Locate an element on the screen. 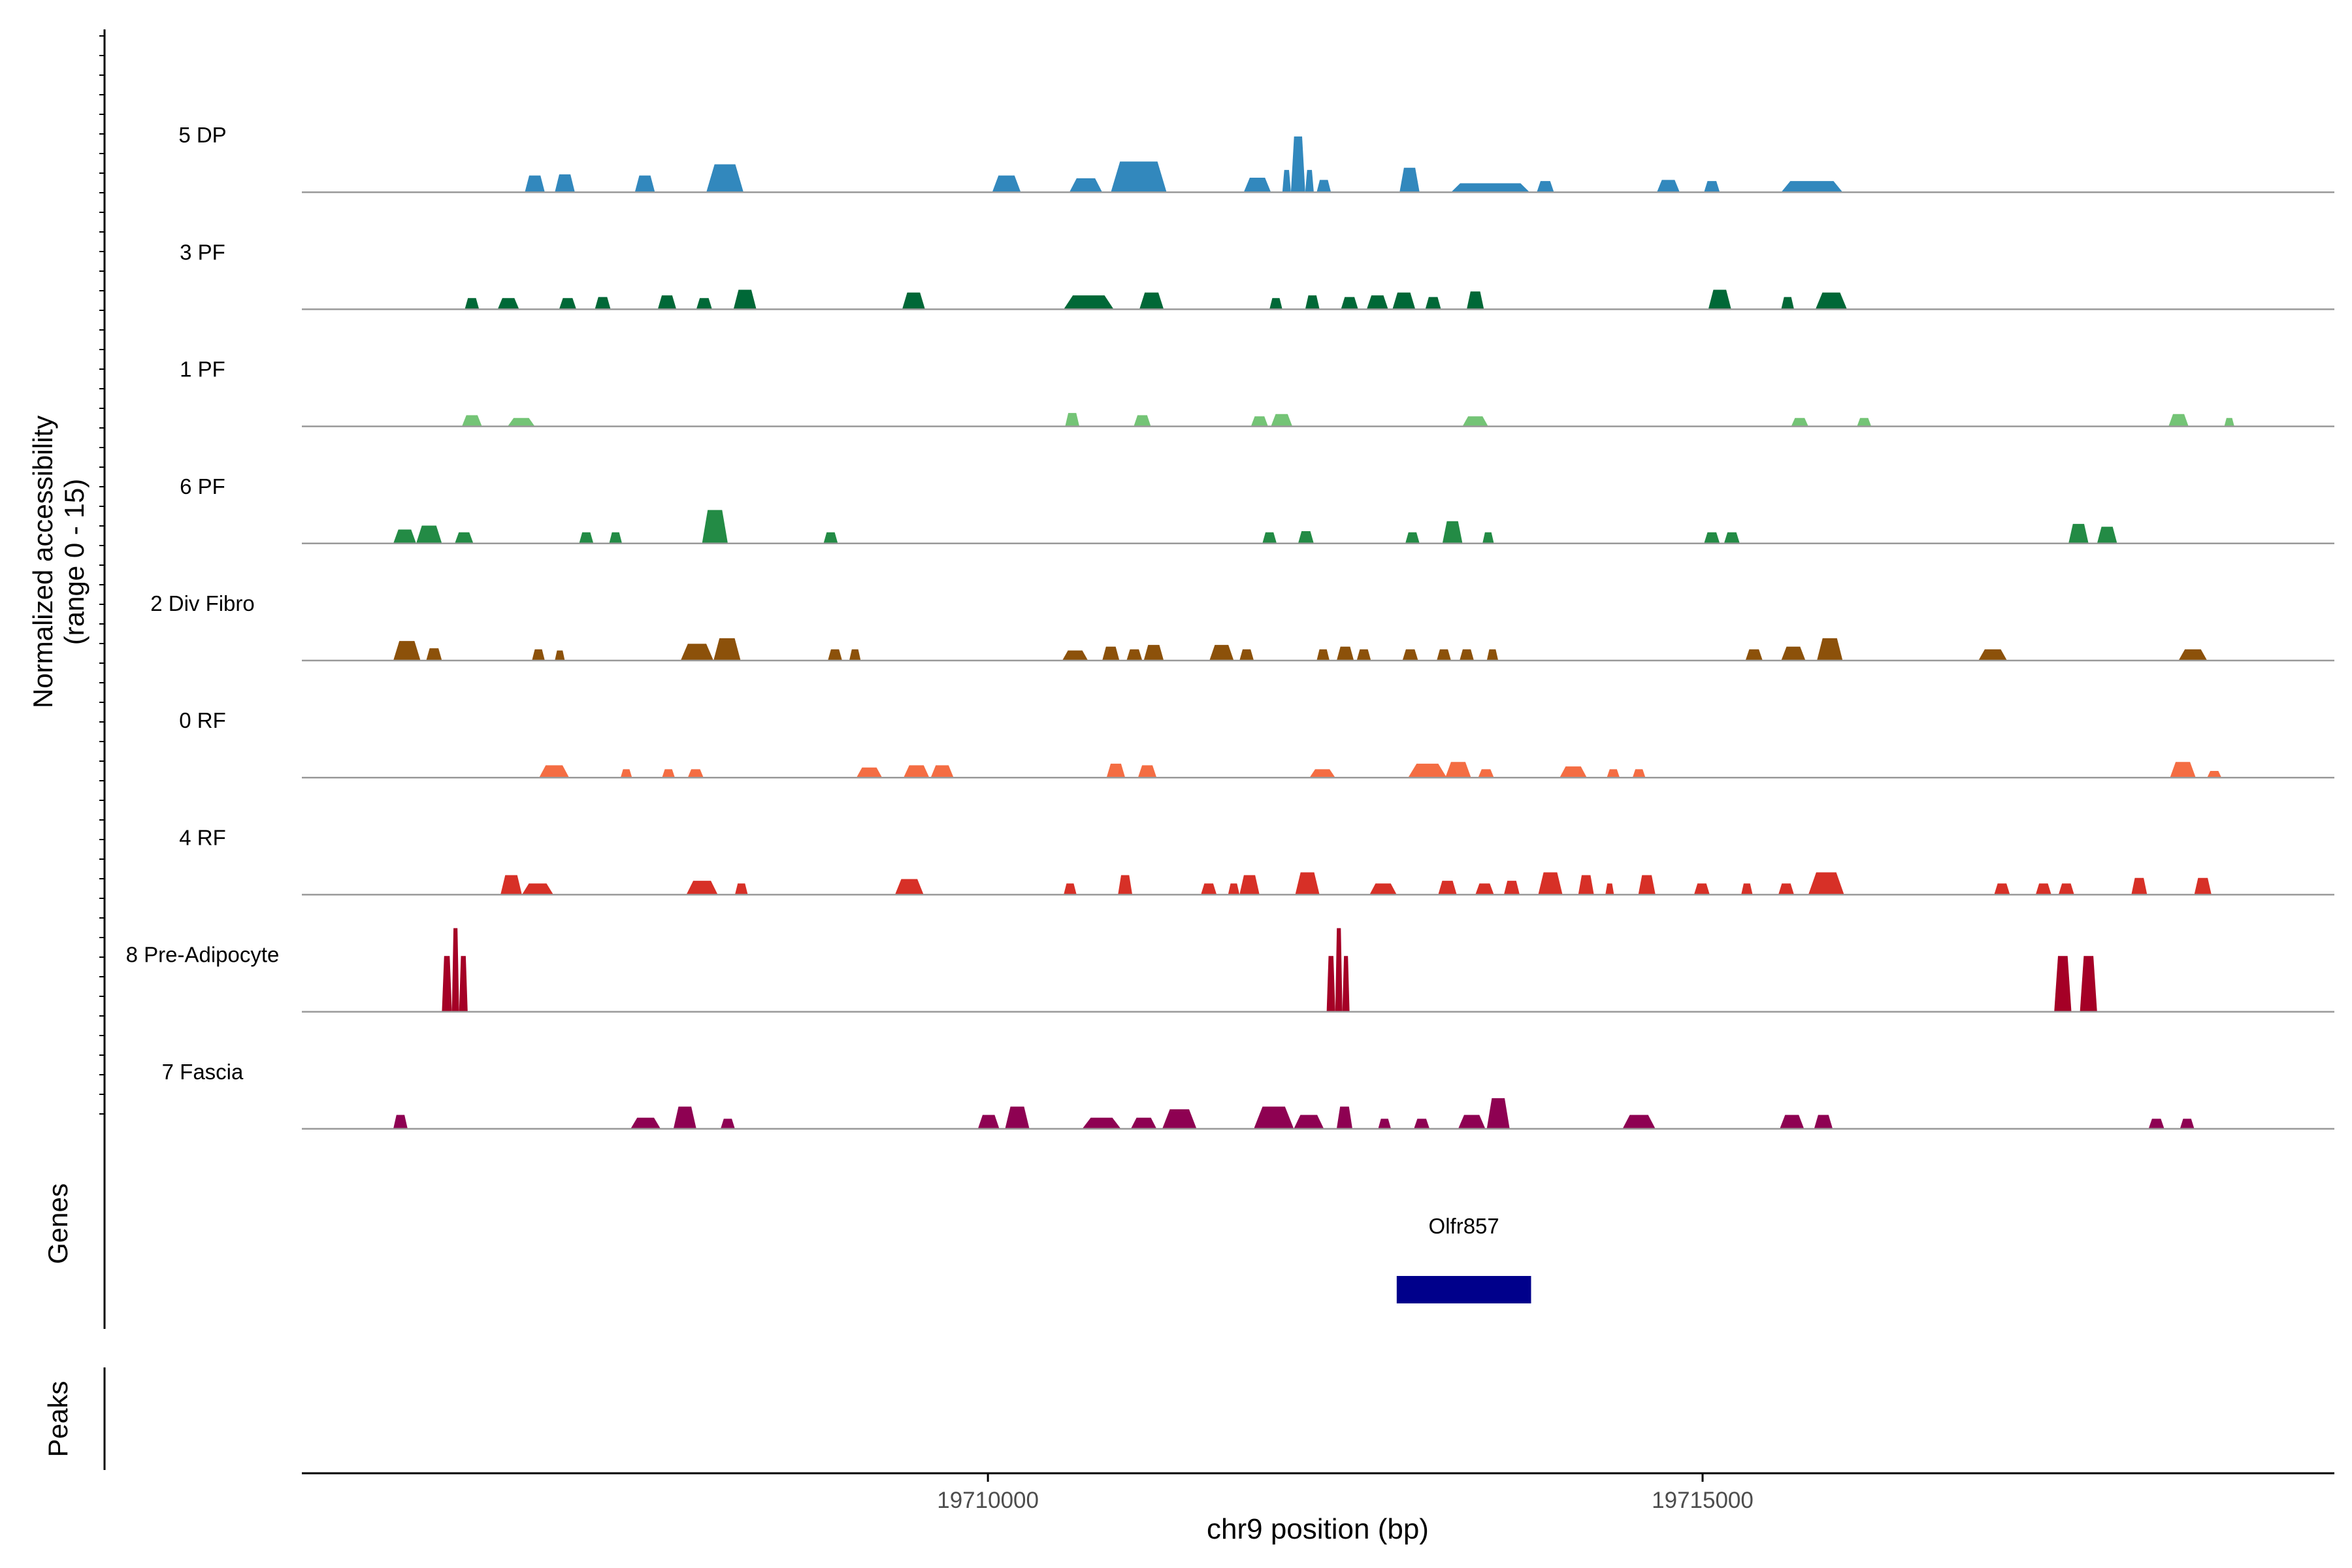 This screenshot has height=1568, width=2352. track-label: 1 PF is located at coordinates (202, 369).